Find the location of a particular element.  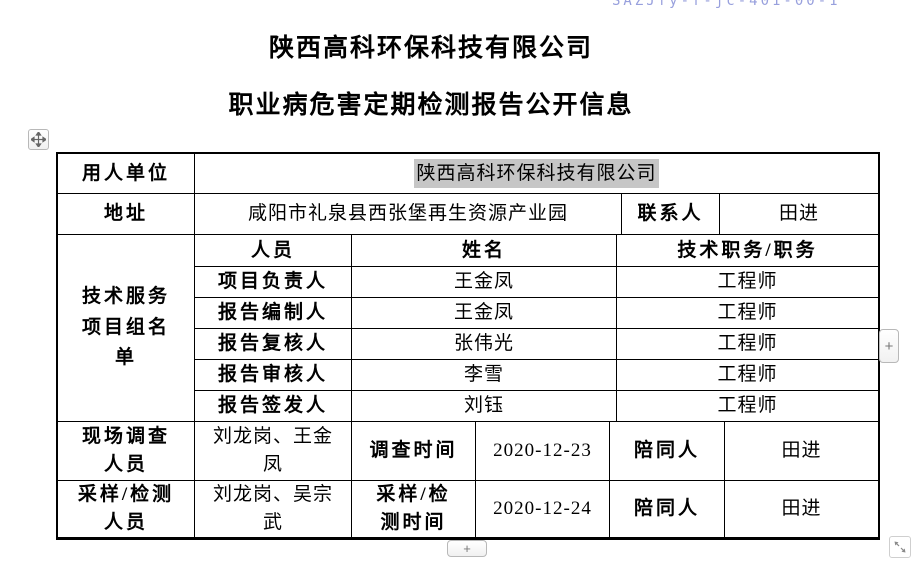

address-value-cell: 咸阳市礼泉县西张堡再生资源产业园 is located at coordinates (408, 214).